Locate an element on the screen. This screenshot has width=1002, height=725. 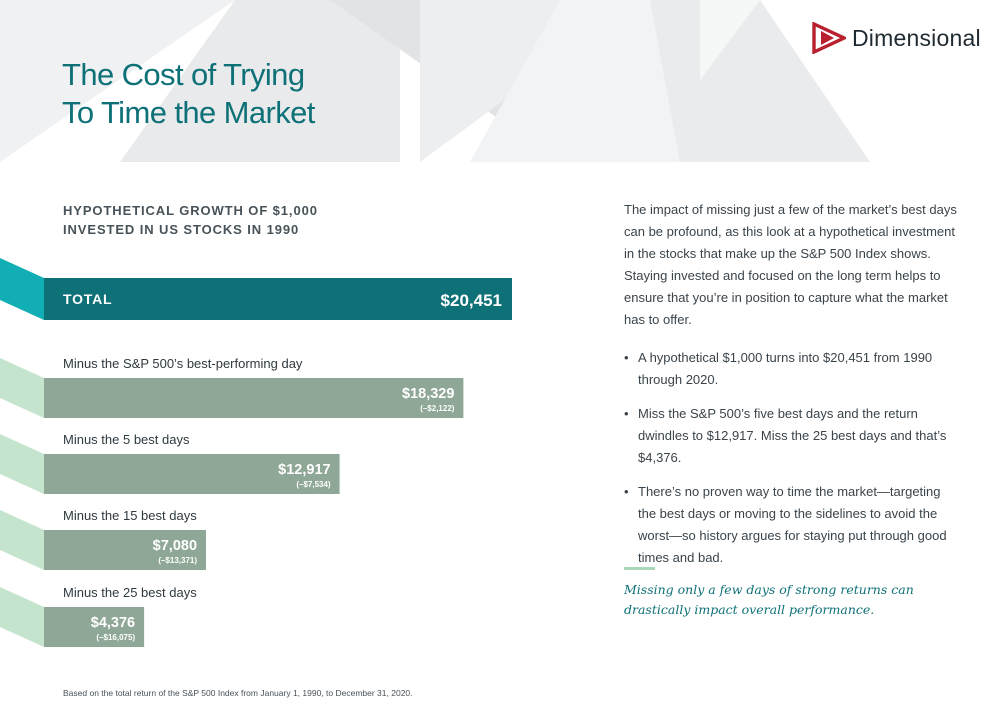
bar-category-label: Minus the 5 best days is located at coordinates (126, 439).